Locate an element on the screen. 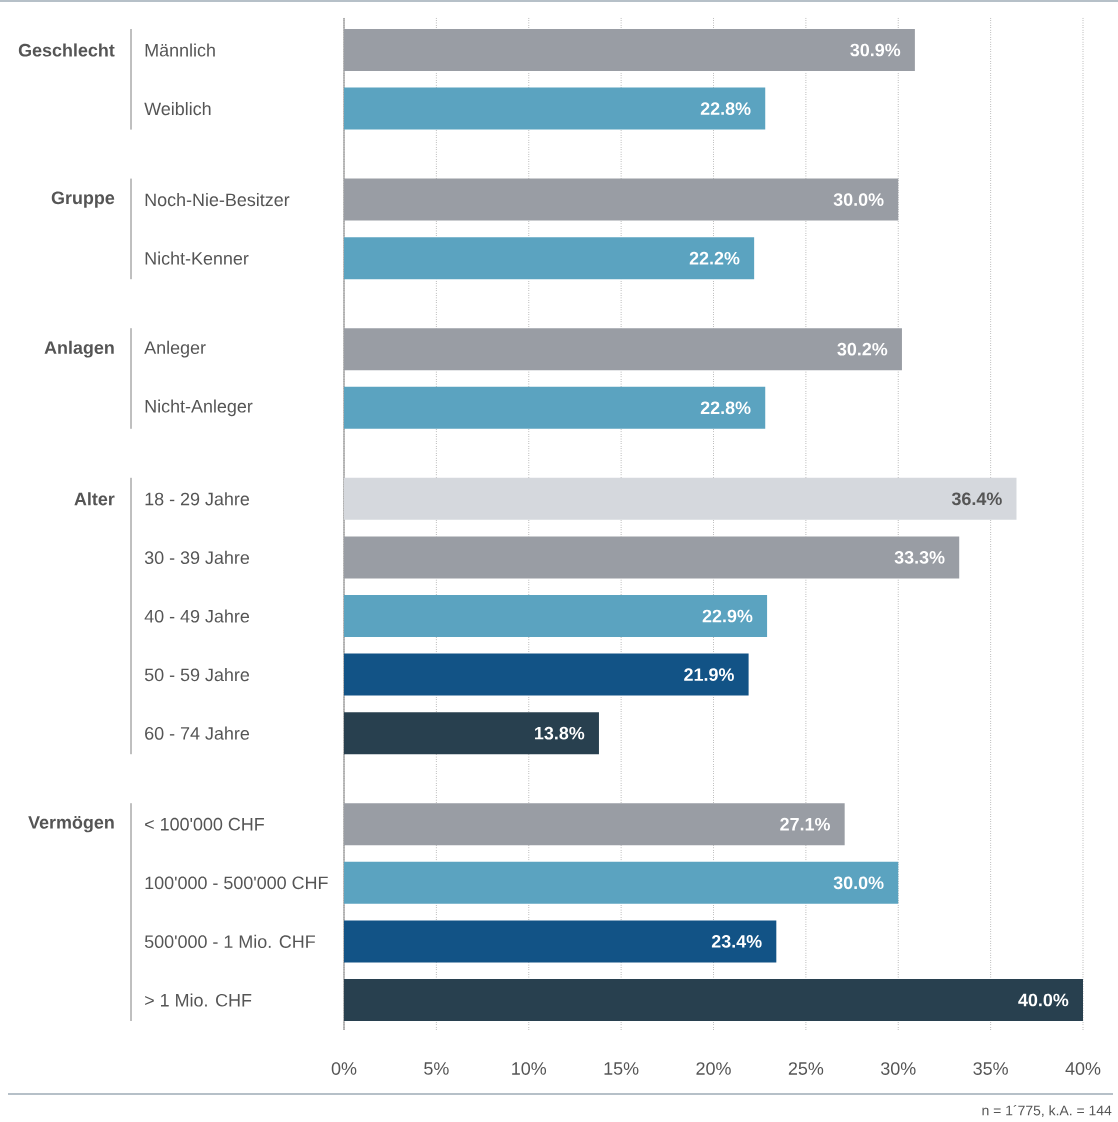  text: n = 1´775, k.A. = 144 is located at coordinates (1047, 1111).